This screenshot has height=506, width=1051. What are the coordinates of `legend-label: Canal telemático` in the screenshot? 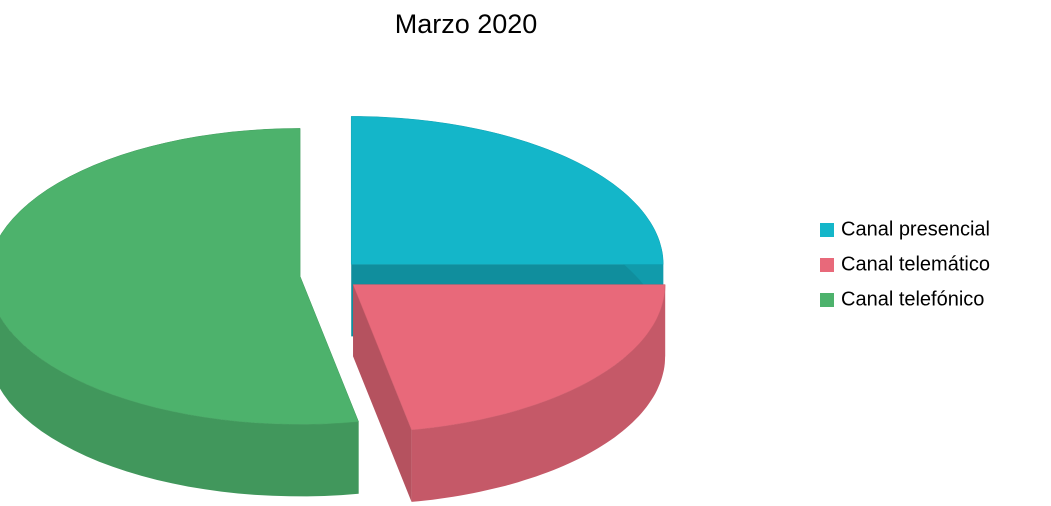 It's located at (915, 264).